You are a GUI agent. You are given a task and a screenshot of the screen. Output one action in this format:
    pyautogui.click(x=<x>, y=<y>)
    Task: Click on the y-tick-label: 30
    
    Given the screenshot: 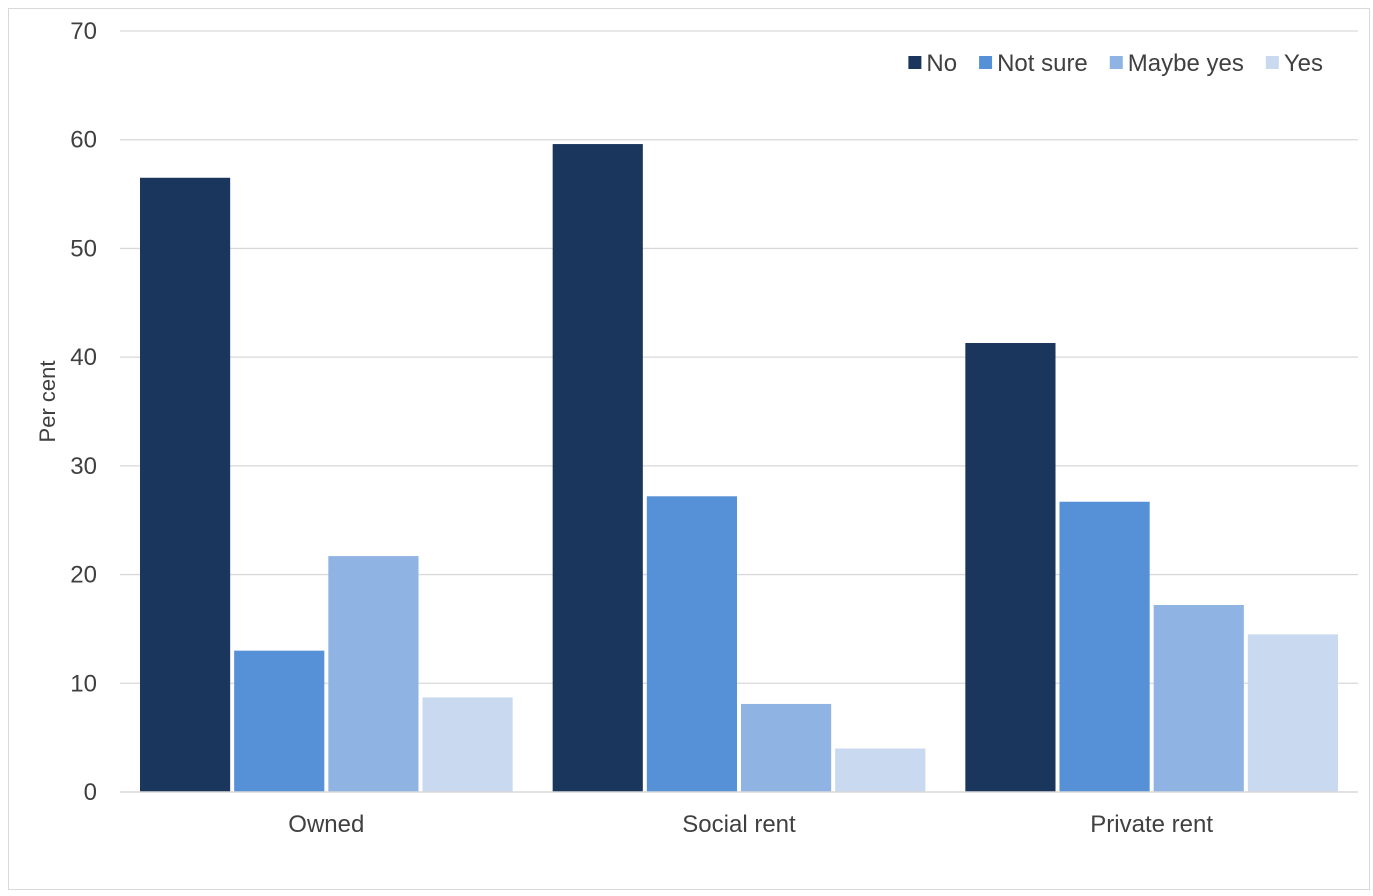 What is the action you would take?
    pyautogui.click(x=83, y=466)
    